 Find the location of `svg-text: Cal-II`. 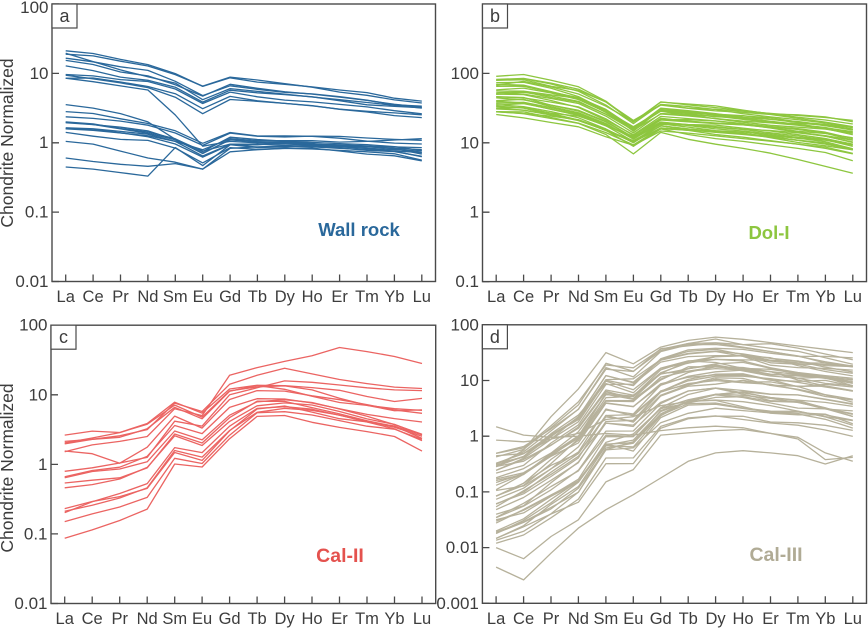

svg-text: Cal-II is located at coordinates (340, 556).